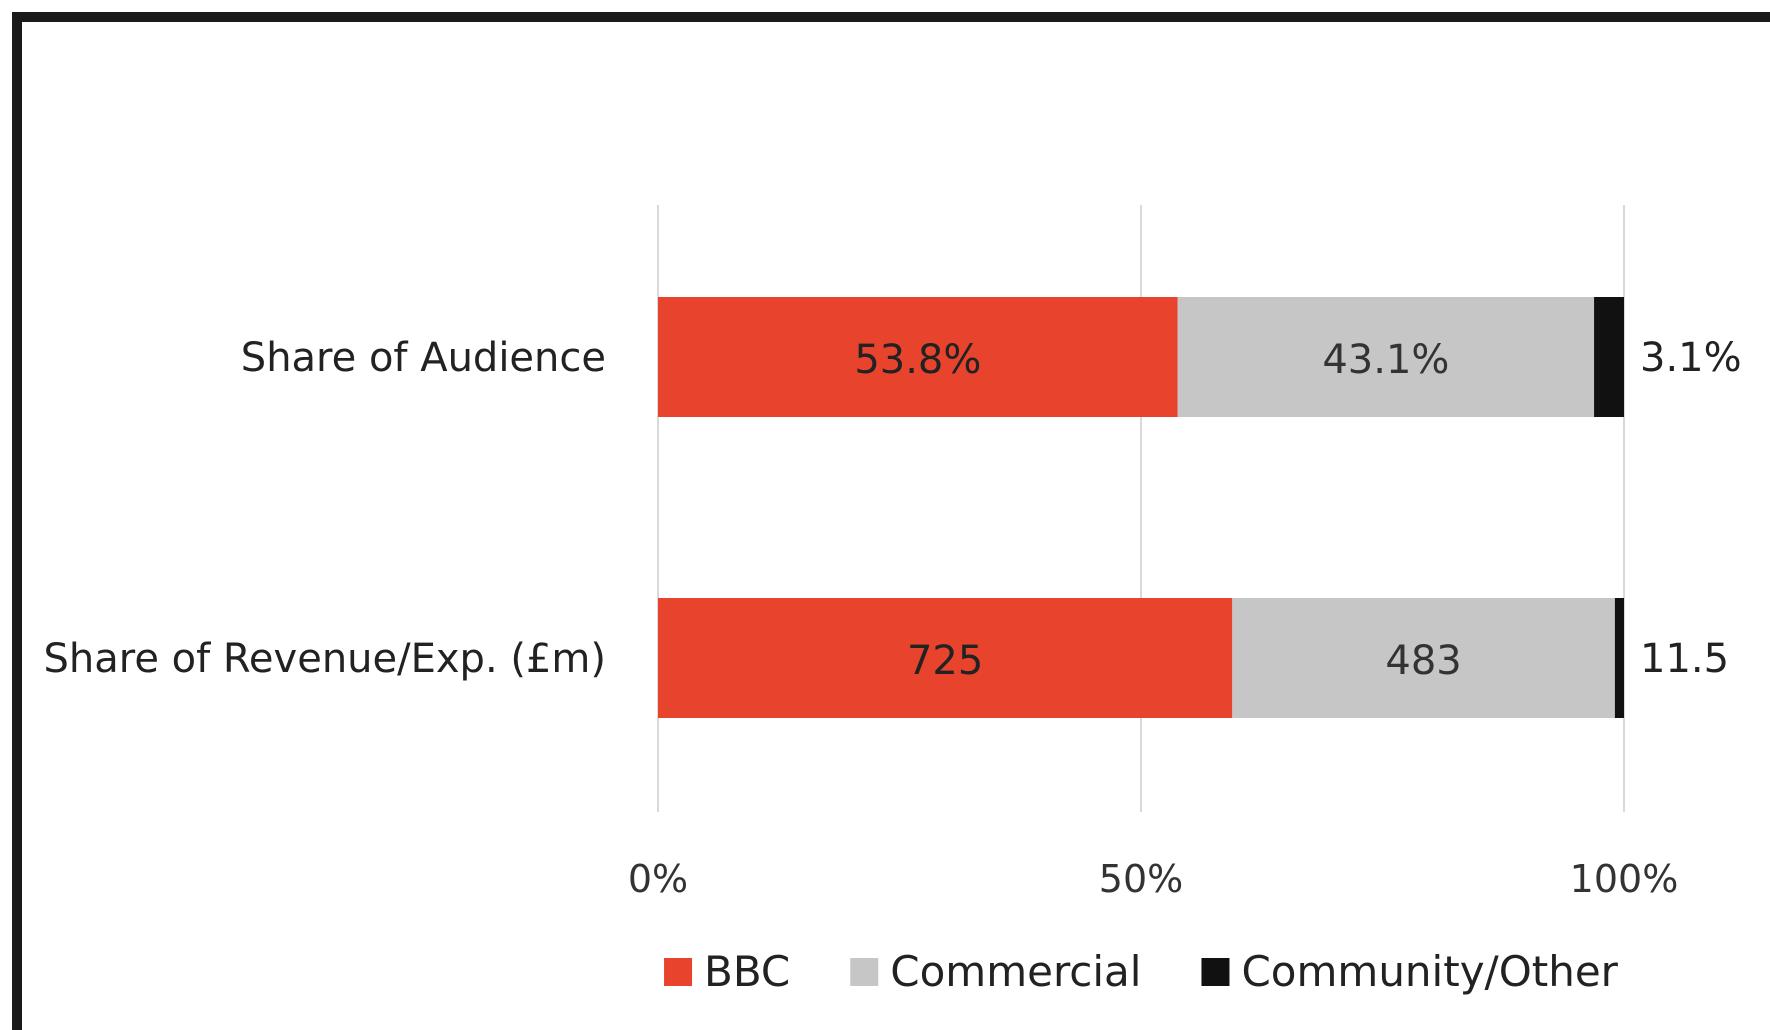 This screenshot has width=1770, height=1030. What do you see at coordinates (1423, 661) in the screenshot?
I see `data-label: 483` at bounding box center [1423, 661].